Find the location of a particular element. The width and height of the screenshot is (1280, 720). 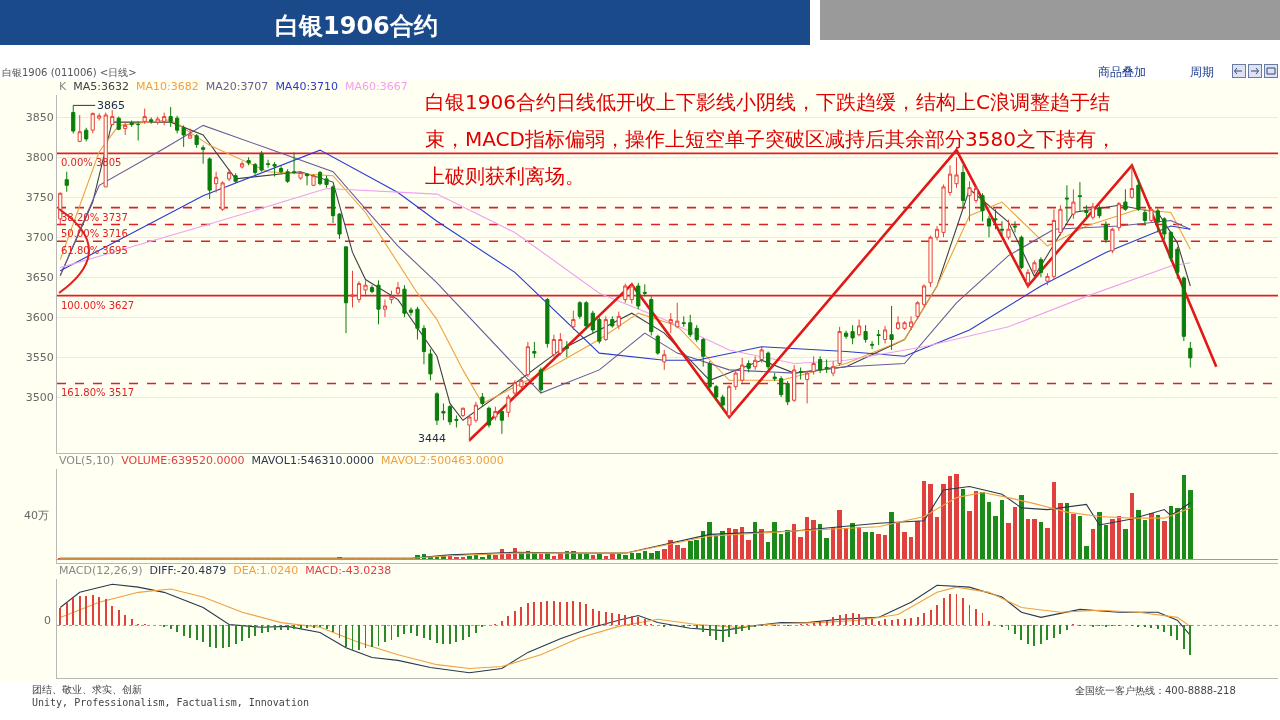

legend-title: VOL(5,10) is located at coordinates (87, 460).